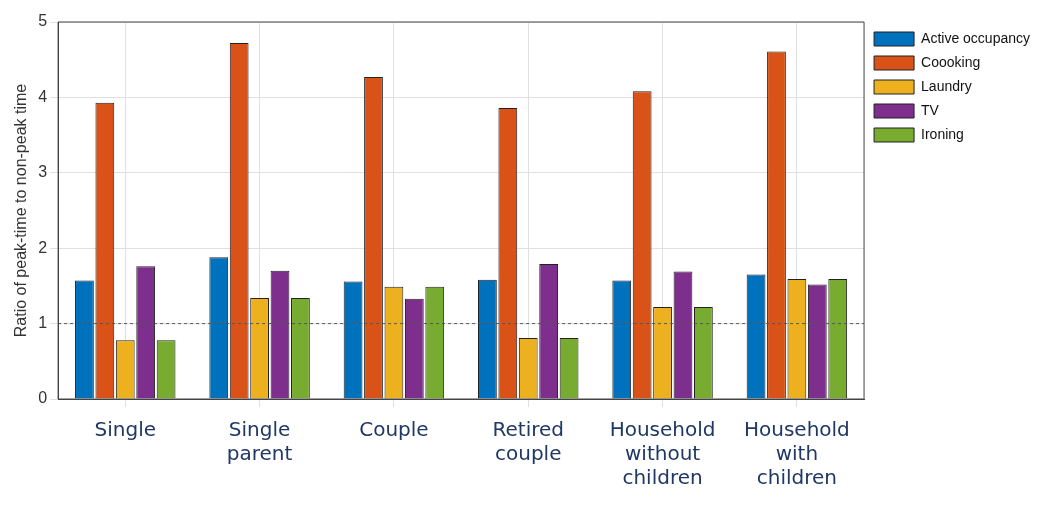 The image size is (1058, 507). Describe the element at coordinates (394, 429) in the screenshot. I see `x-tick-label: Couple` at that location.